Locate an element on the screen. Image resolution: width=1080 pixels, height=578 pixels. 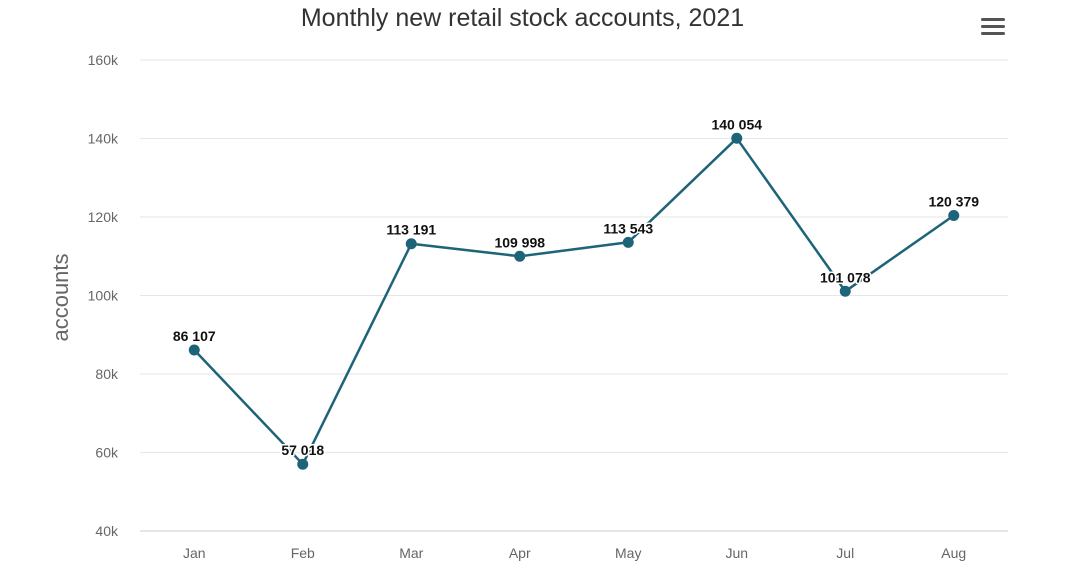
data-label: 113 543 is located at coordinates (628, 228).